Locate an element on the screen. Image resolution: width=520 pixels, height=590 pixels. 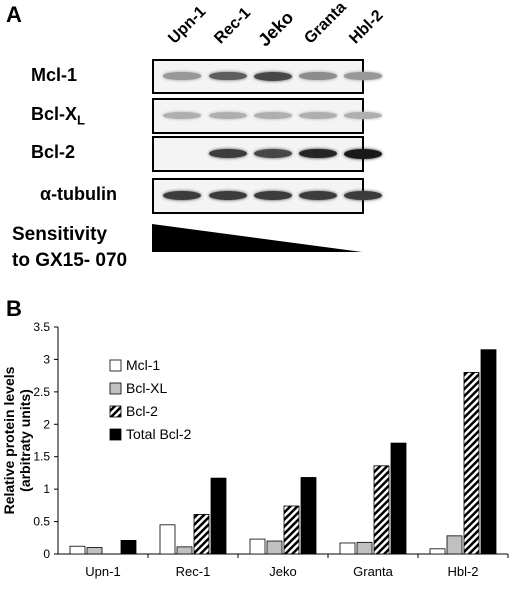
y-tick-label: 2.5 is located at coordinates (41, 392).